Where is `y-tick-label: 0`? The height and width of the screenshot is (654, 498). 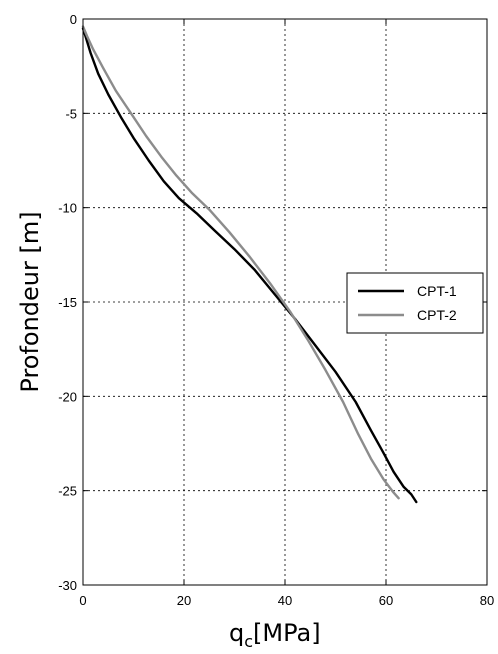
y-tick-label: 0 is located at coordinates (73, 19).